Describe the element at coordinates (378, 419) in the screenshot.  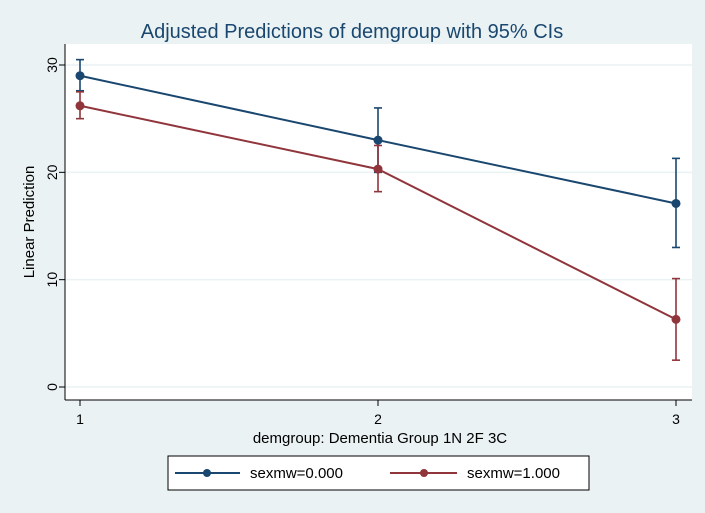
I see `x-tick-label: 2` at that location.